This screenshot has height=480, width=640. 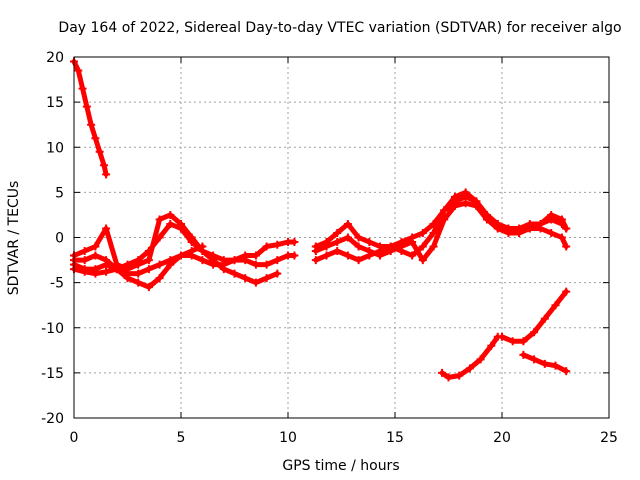 I want to click on y-tick-label: -15, so click(x=52, y=374).